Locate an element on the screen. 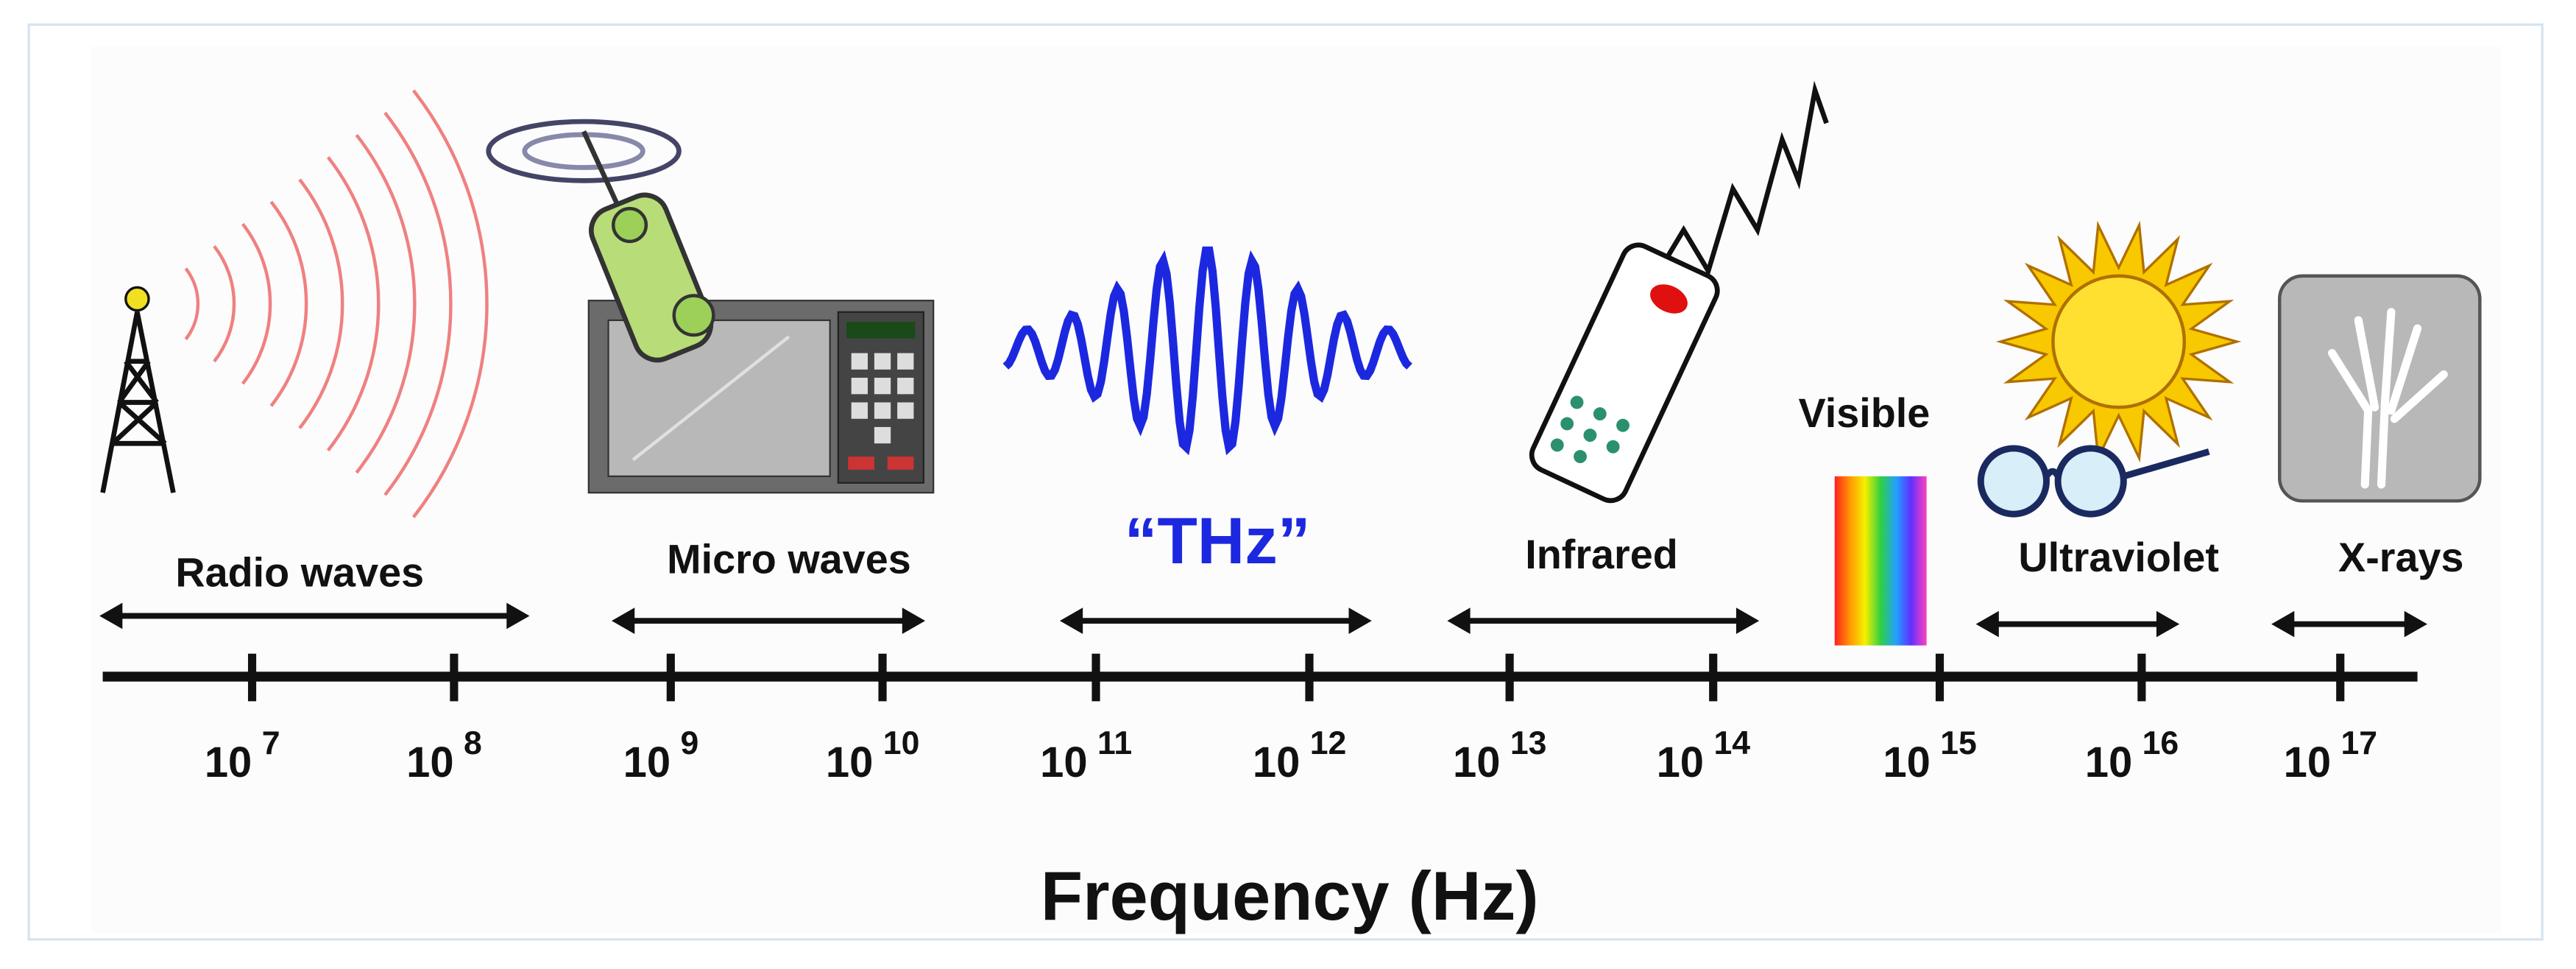 The image size is (2576, 969). band-label: Ultraviolet is located at coordinates (2118, 557).